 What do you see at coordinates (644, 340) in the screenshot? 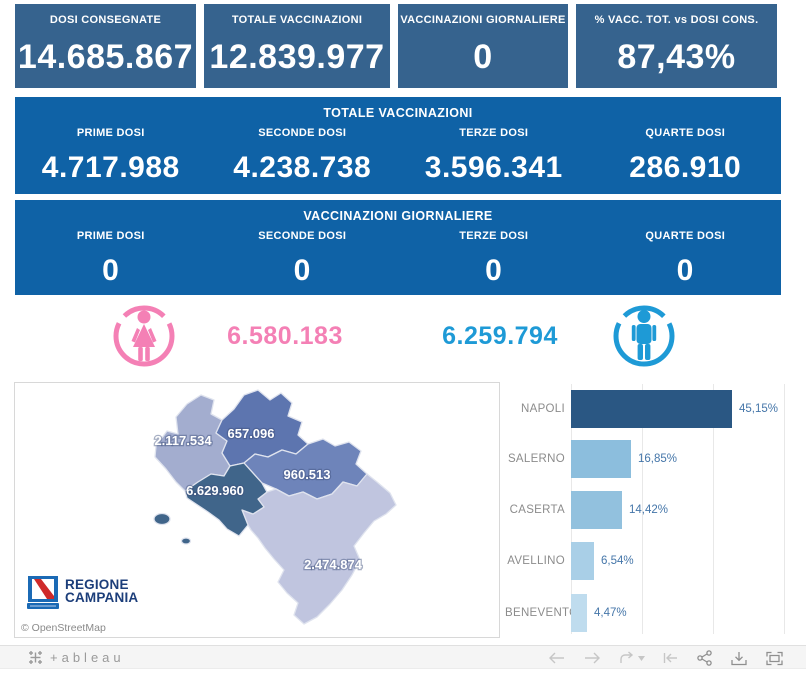
I see `male-icon` at bounding box center [644, 340].